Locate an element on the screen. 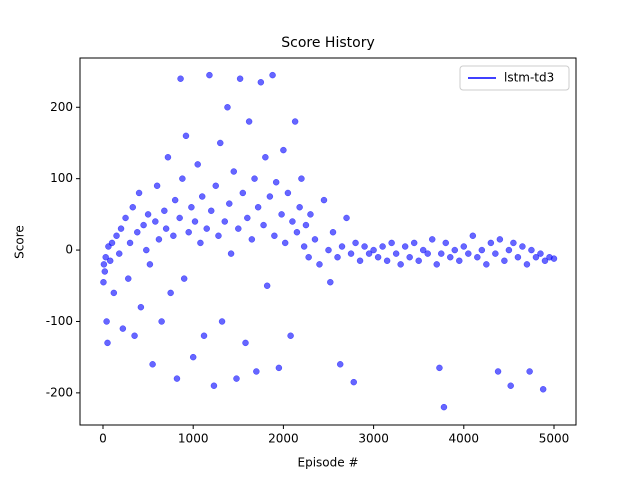 The height and width of the screenshot is (480, 640). y-tick-label: -200 is located at coordinates (59, 392).